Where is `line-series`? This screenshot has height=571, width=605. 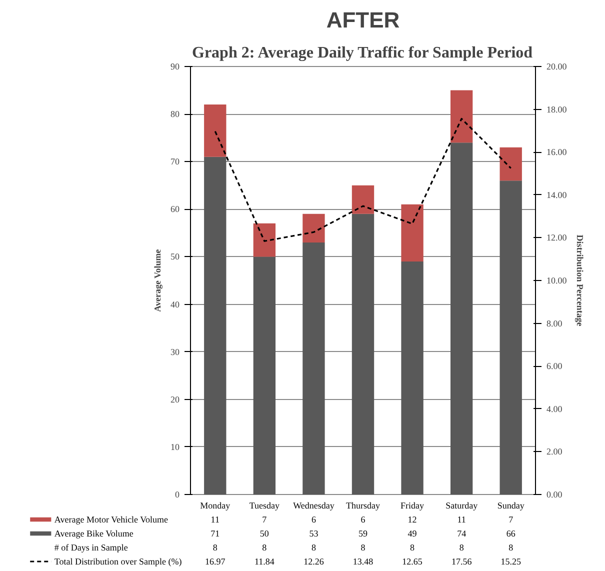
line-series is located at coordinates (363, 180).